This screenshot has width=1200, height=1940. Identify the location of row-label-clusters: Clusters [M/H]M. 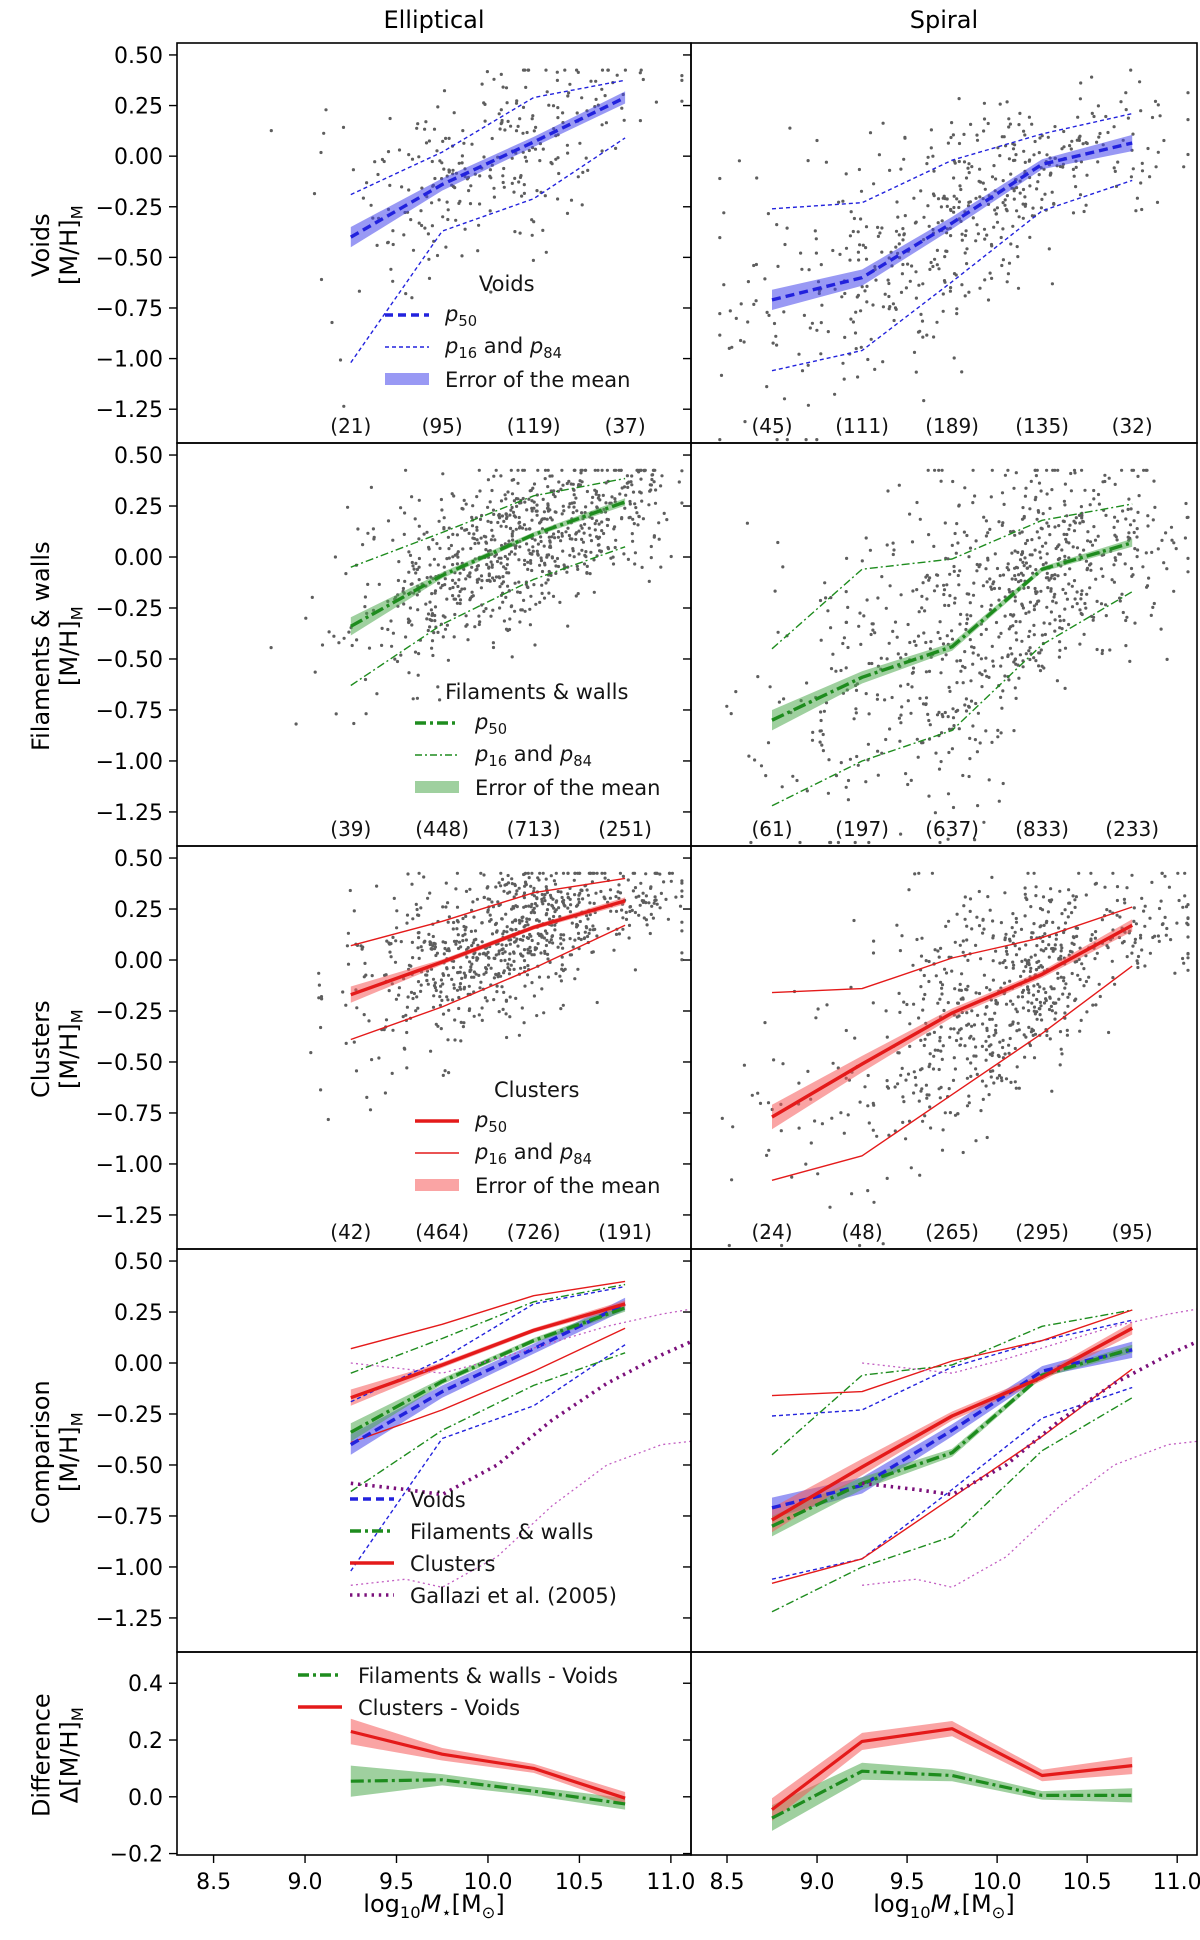
(57, 1049).